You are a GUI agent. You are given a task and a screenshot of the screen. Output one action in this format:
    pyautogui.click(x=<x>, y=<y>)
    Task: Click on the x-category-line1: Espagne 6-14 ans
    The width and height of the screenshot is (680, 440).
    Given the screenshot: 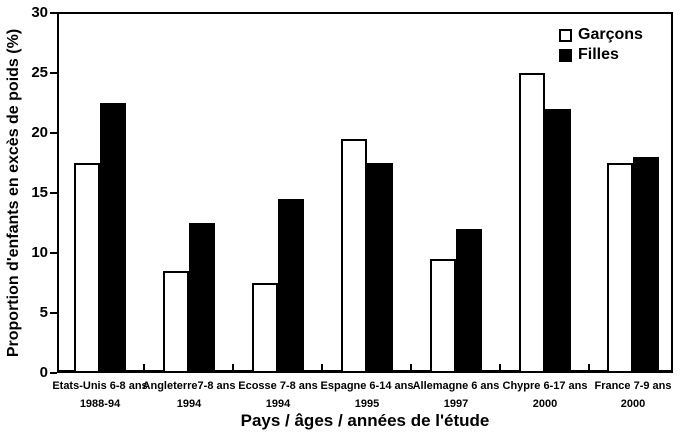 What is the action you would take?
    pyautogui.click(x=367, y=386)
    